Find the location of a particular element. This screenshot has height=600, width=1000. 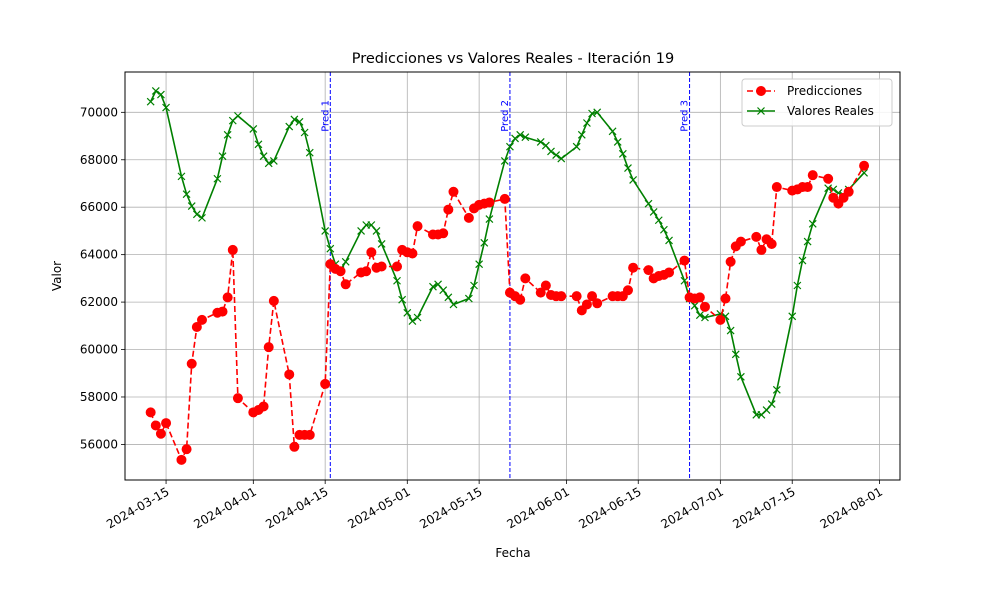

y-tick-label: 64000 is located at coordinates (99, 255).